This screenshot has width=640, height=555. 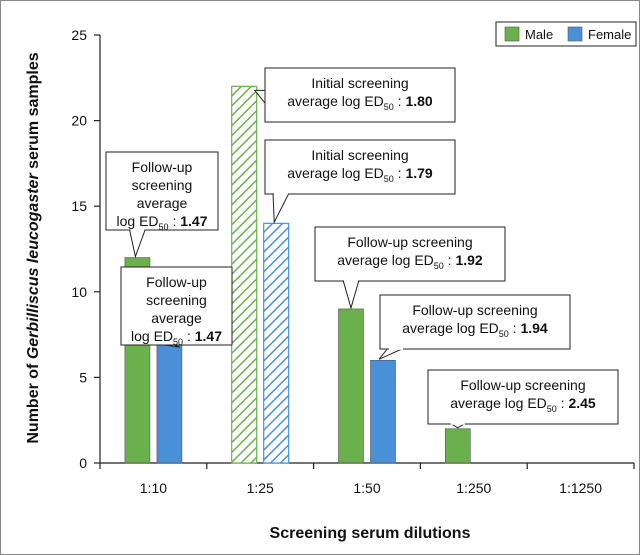 What do you see at coordinates (79, 206) in the screenshot?
I see `y-tick-label: 15` at bounding box center [79, 206].